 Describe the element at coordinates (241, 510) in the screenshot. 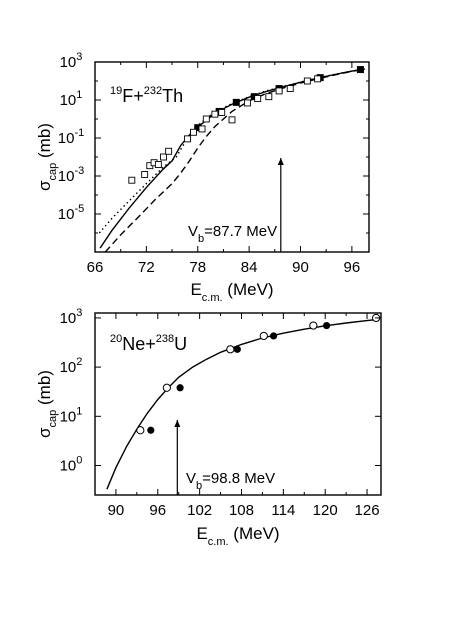

I see `x-tick-label: 108` at that location.